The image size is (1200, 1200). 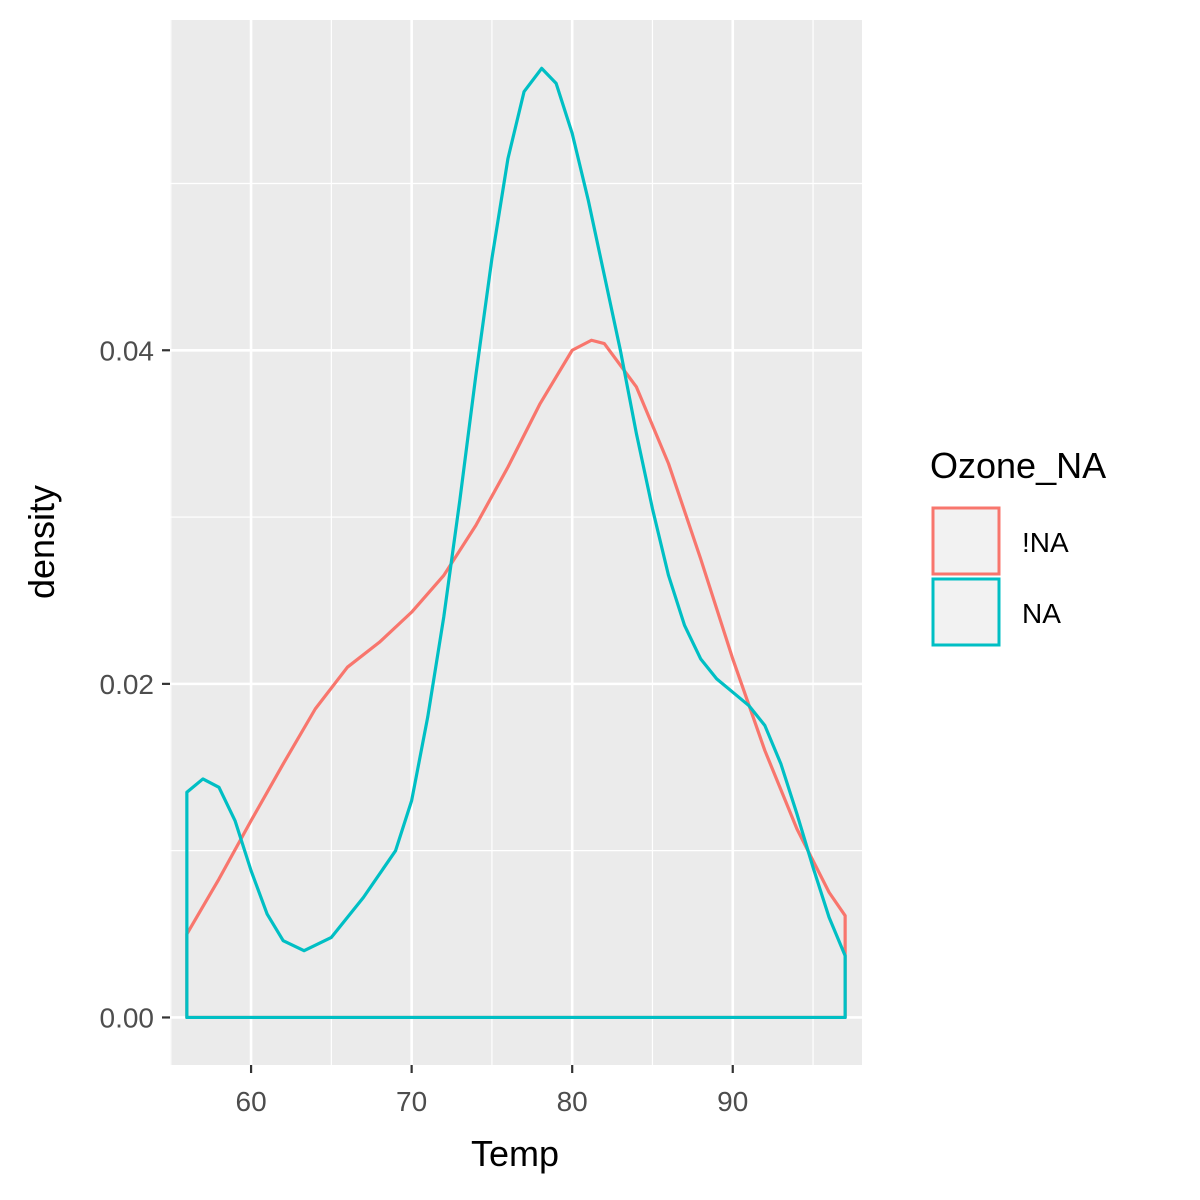 I want to click on y-tick-label: 0.04, so click(x=127, y=350).